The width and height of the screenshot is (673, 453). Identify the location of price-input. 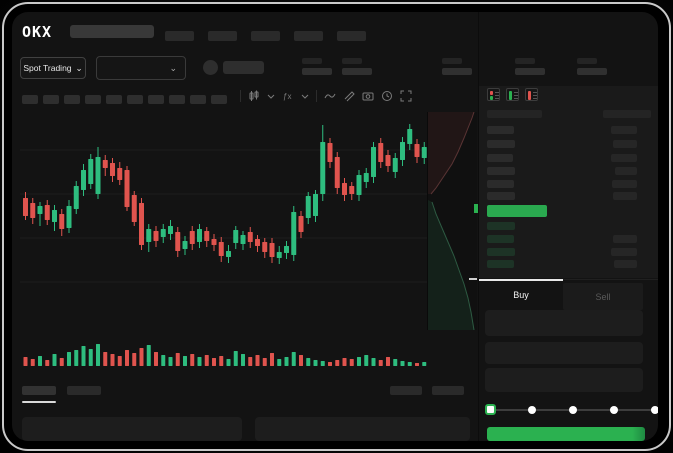
(564, 323).